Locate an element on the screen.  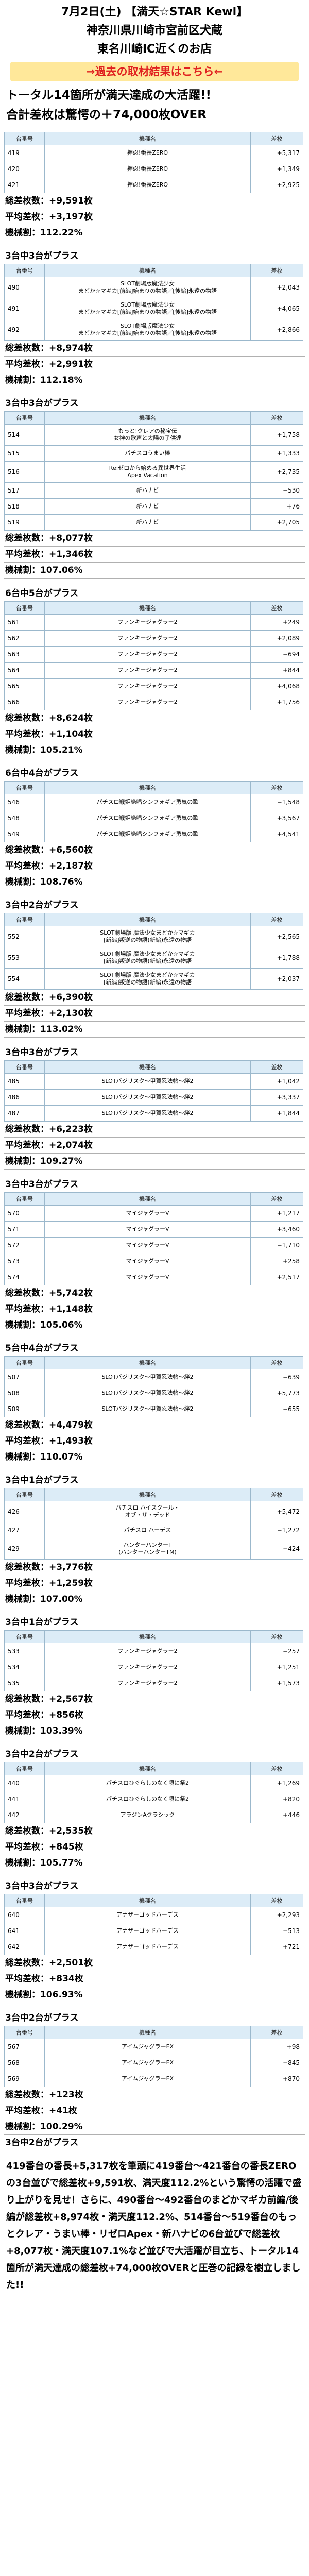
payout-rate: 機械割：112.18% is located at coordinates (154, 380).